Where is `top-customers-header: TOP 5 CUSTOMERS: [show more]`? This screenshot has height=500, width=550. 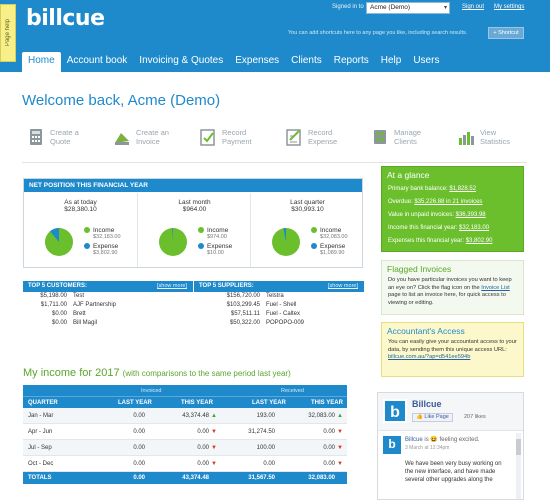
top-customers-header: TOP 5 CUSTOMERS: [show more] is located at coordinates (108, 286).